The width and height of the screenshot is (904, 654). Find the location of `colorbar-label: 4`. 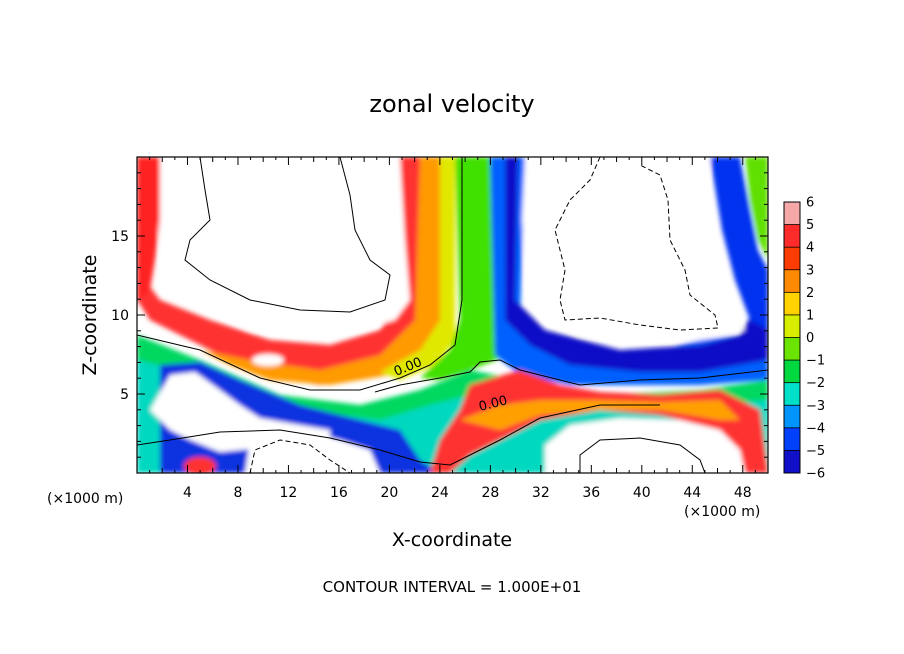

colorbar-label: 4 is located at coordinates (810, 248).